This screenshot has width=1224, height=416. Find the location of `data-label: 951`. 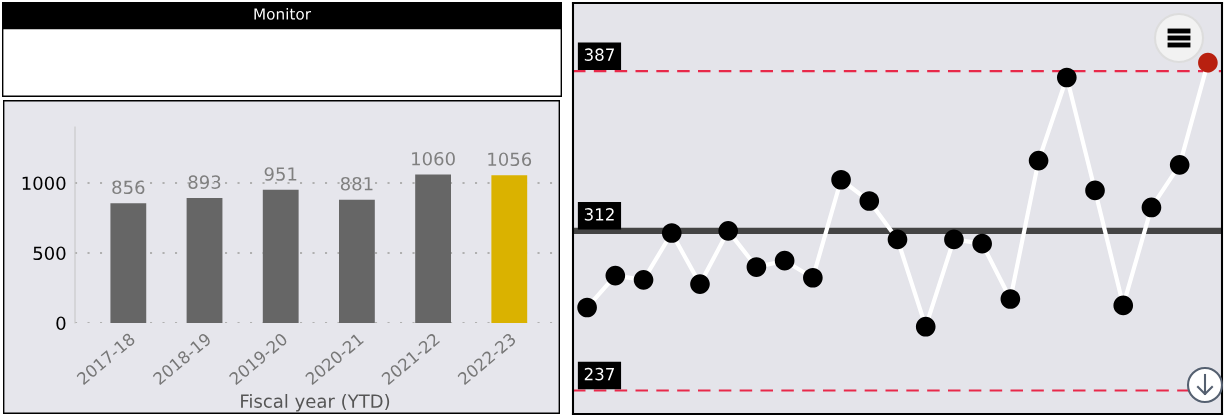

data-label: 951 is located at coordinates (280, 174).